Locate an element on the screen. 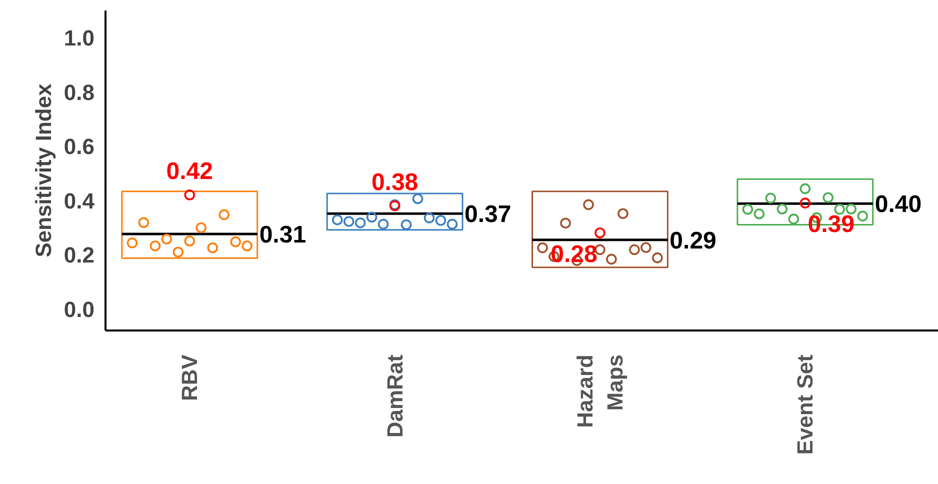  y-tick-label: 1.0 is located at coordinates (79, 38).